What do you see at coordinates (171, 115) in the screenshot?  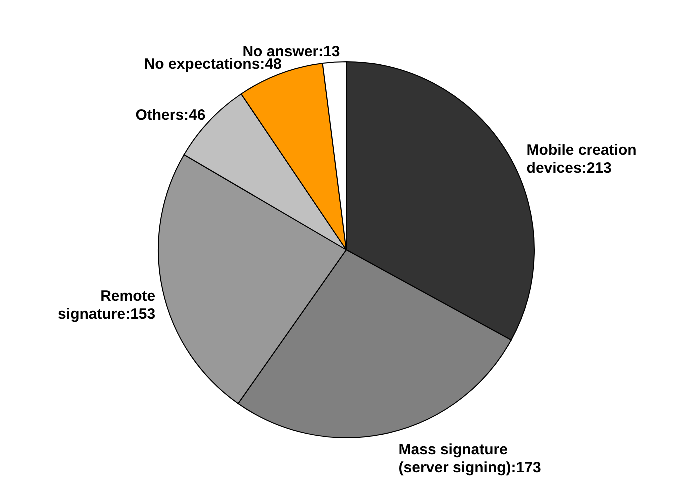 I see `slice-label: Others:46` at bounding box center [171, 115].